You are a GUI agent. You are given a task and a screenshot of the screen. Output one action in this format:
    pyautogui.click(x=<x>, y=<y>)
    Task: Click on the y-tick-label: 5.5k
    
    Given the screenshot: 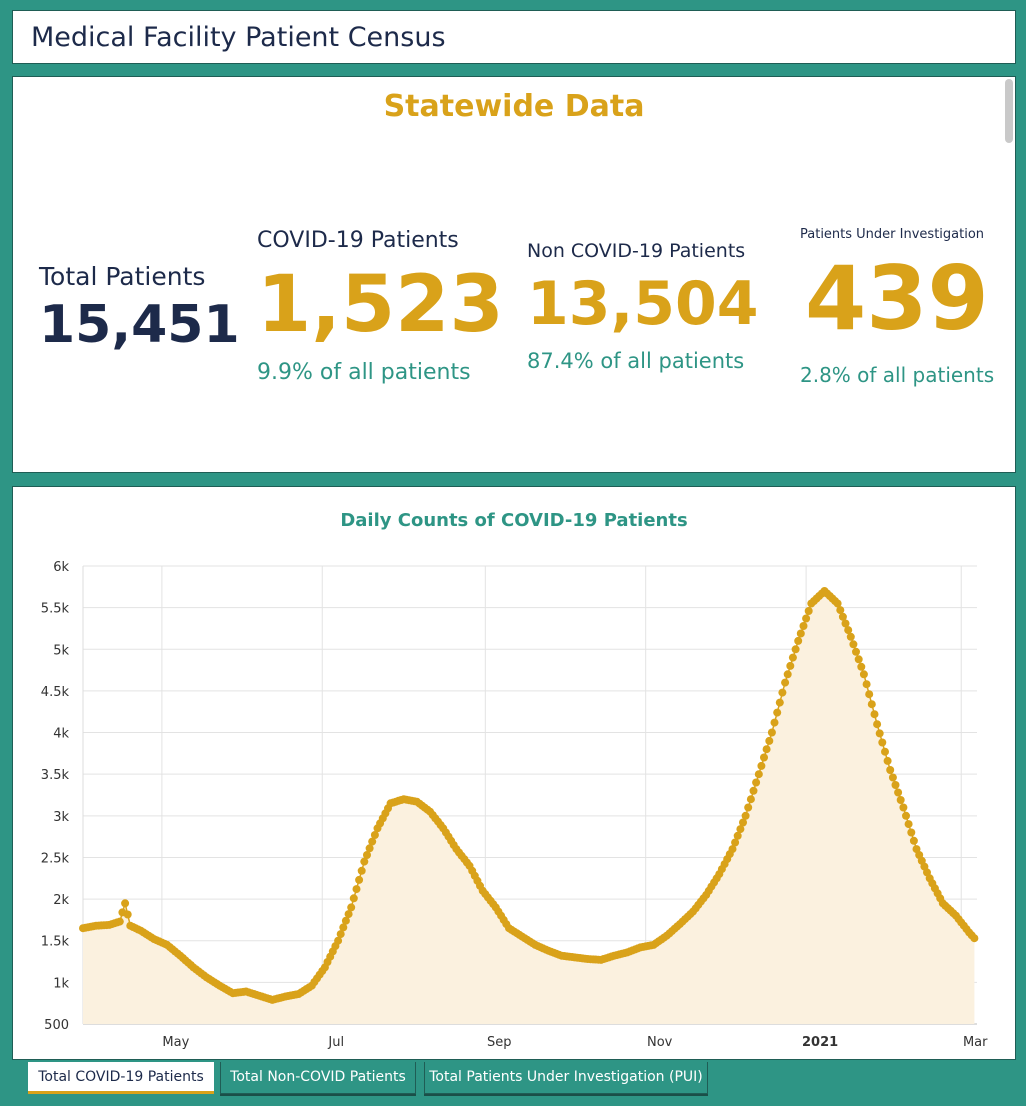 What is the action you would take?
    pyautogui.click(x=55, y=609)
    